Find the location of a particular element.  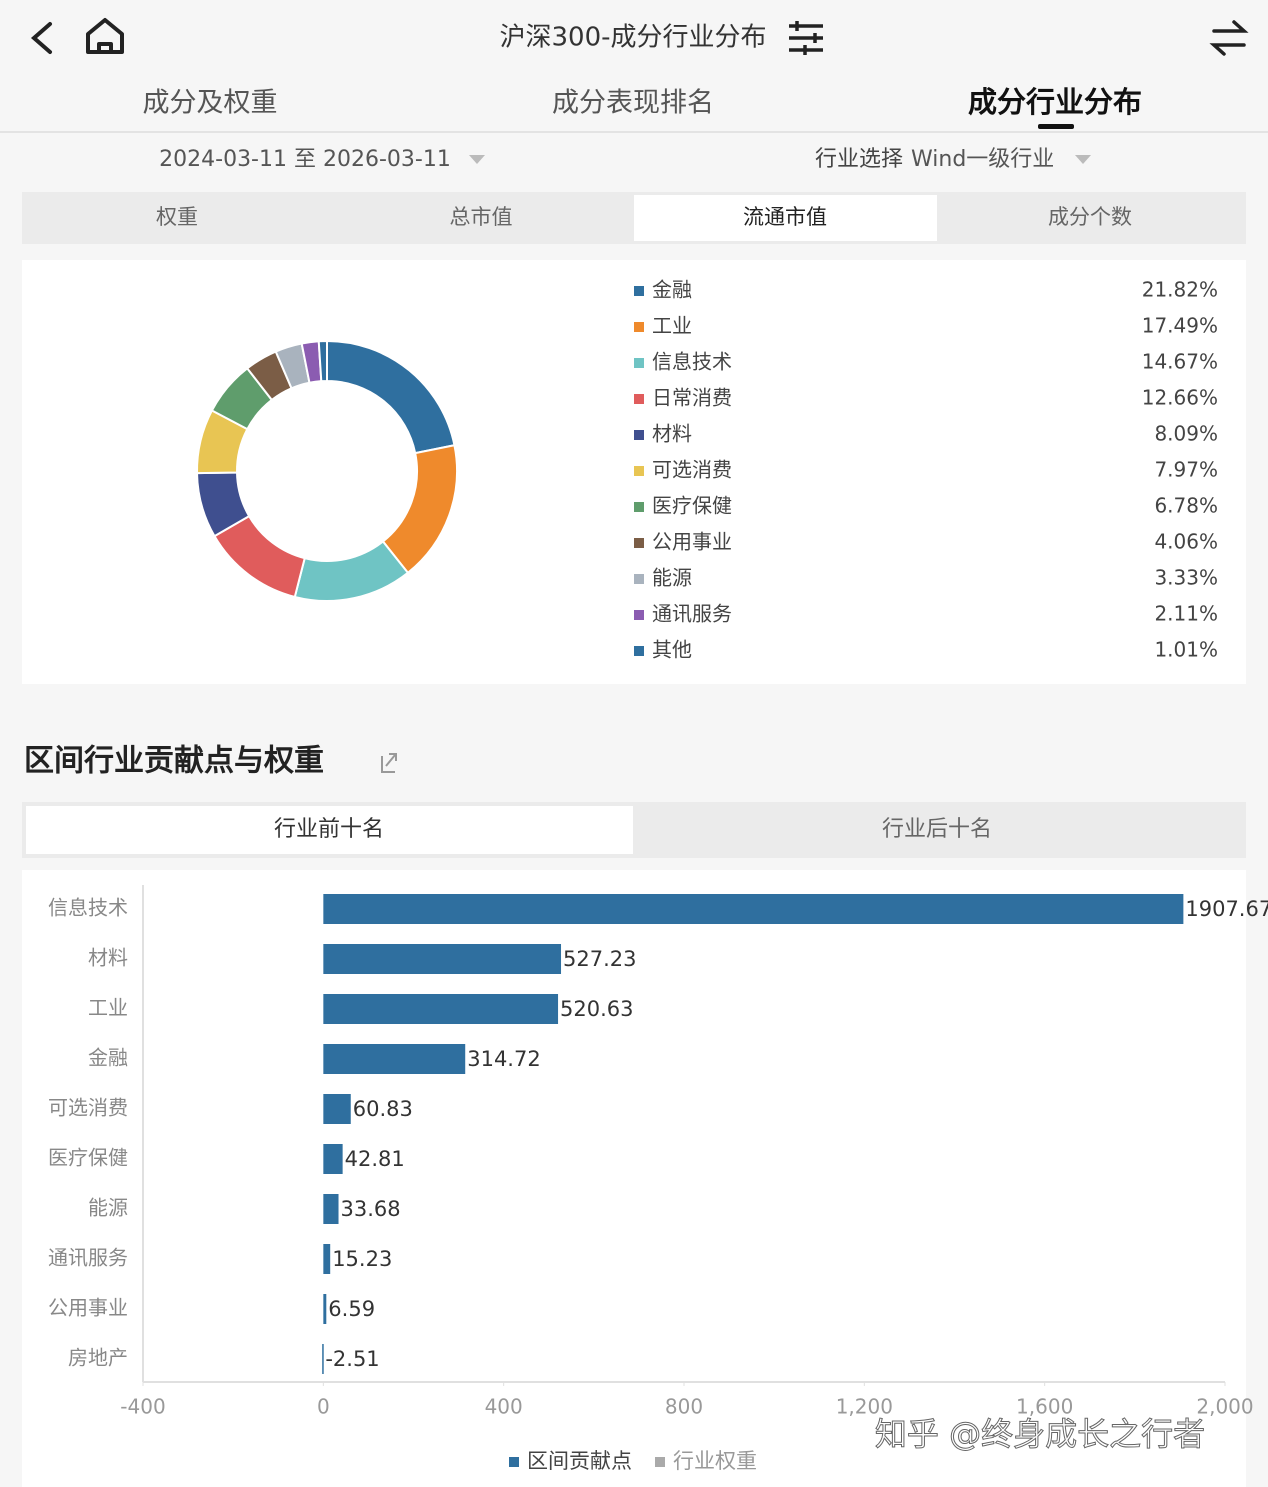

y-tick-label: 公用事业 is located at coordinates (88, 1308).